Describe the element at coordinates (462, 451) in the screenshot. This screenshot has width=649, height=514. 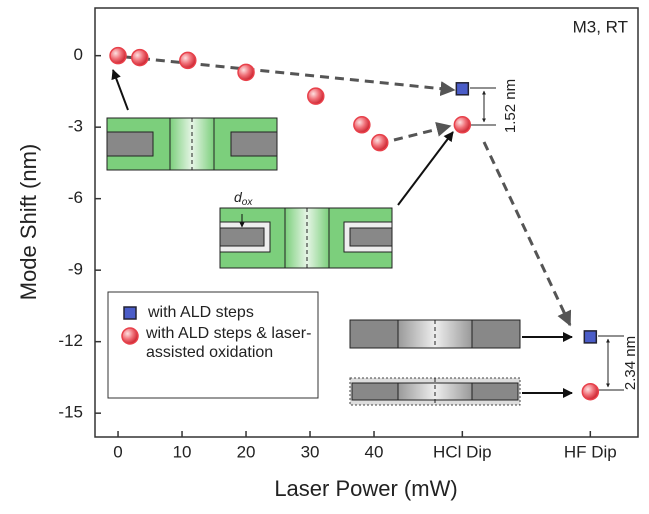
I see `x-tick-label: HCl Dip` at that location.